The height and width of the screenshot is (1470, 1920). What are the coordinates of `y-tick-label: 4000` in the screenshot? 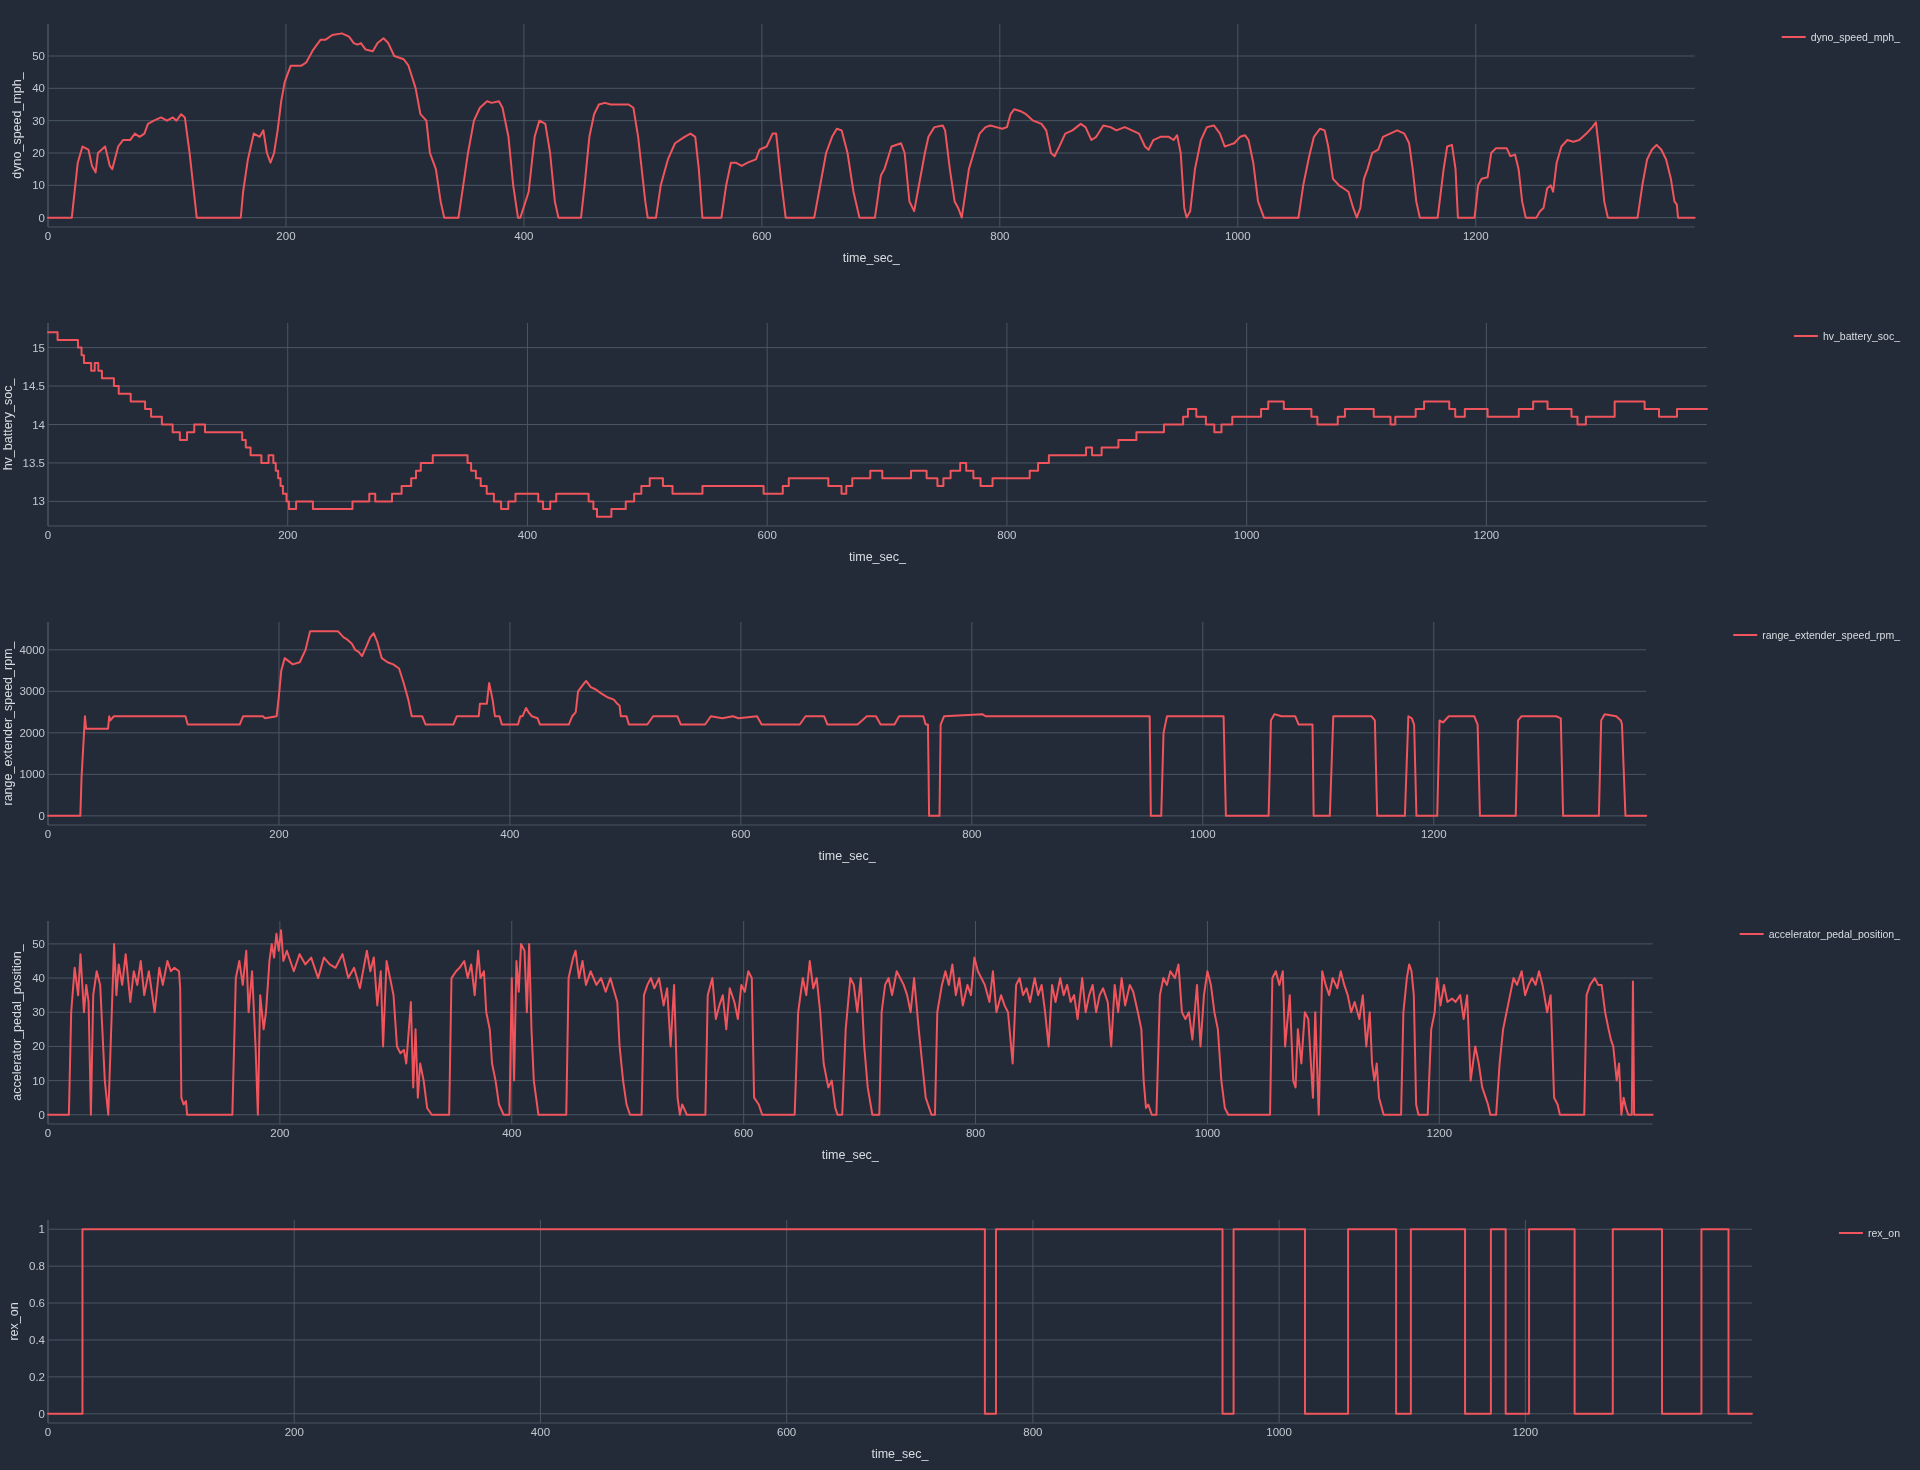 It's located at (32, 649).